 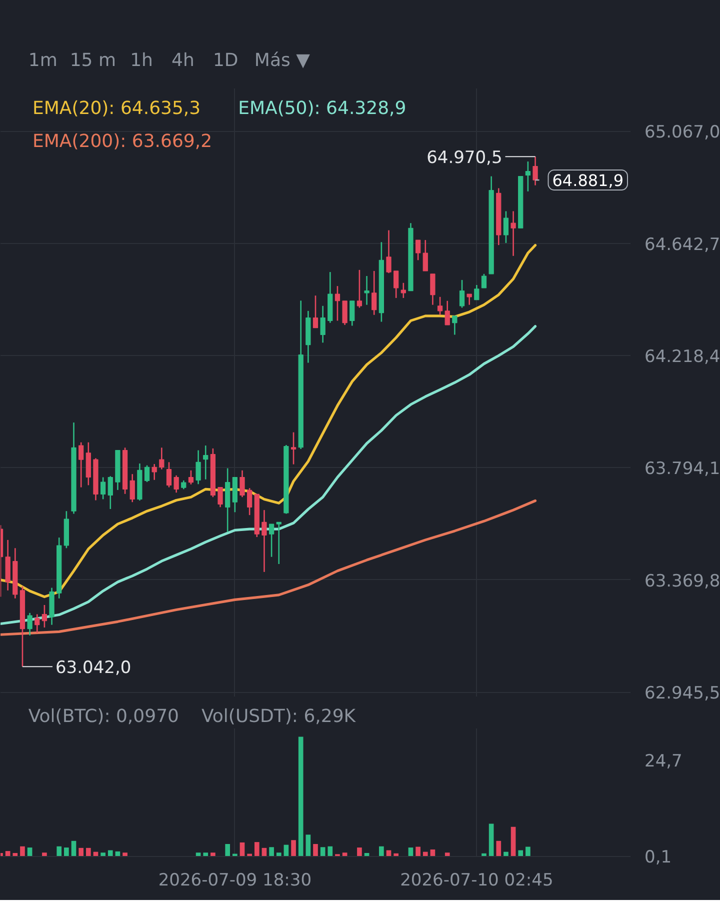 What do you see at coordinates (322, 108) in the screenshot?
I see `text: EMA(50): 64.328,9` at bounding box center [322, 108].